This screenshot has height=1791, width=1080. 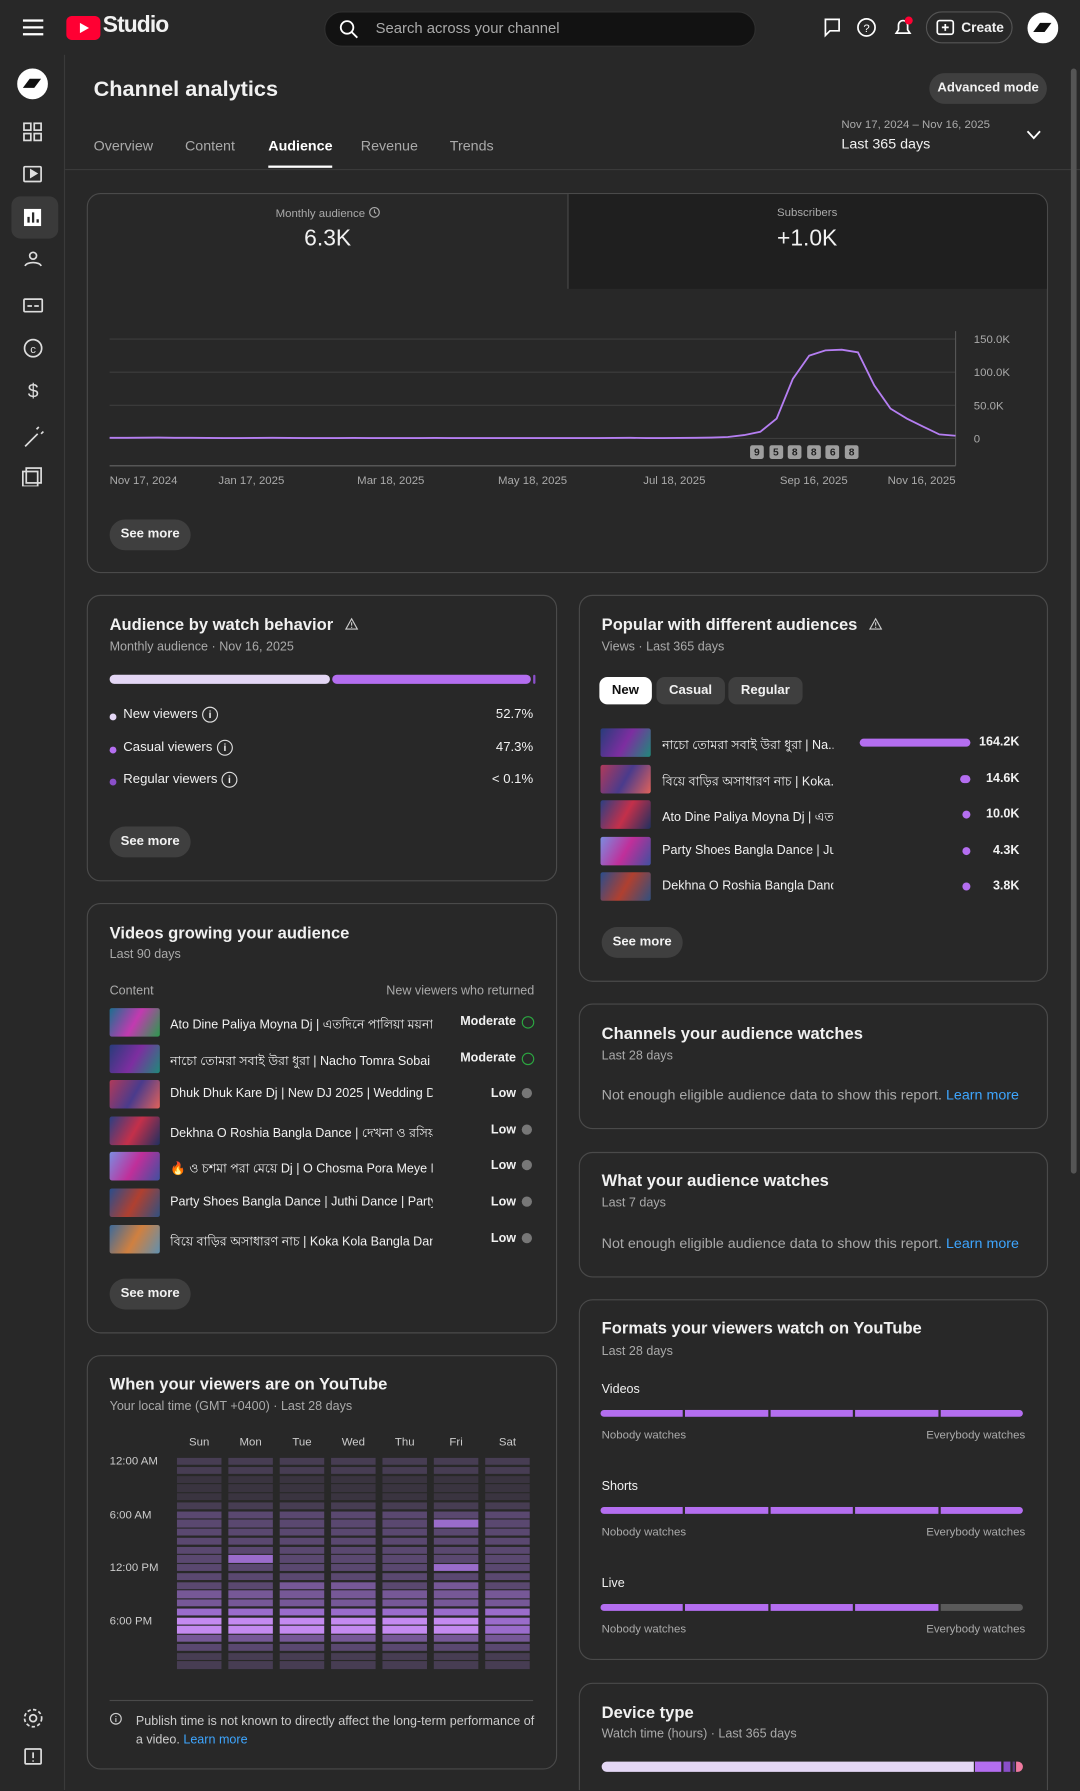 I want to click on formats-card, so click(x=813, y=1479).